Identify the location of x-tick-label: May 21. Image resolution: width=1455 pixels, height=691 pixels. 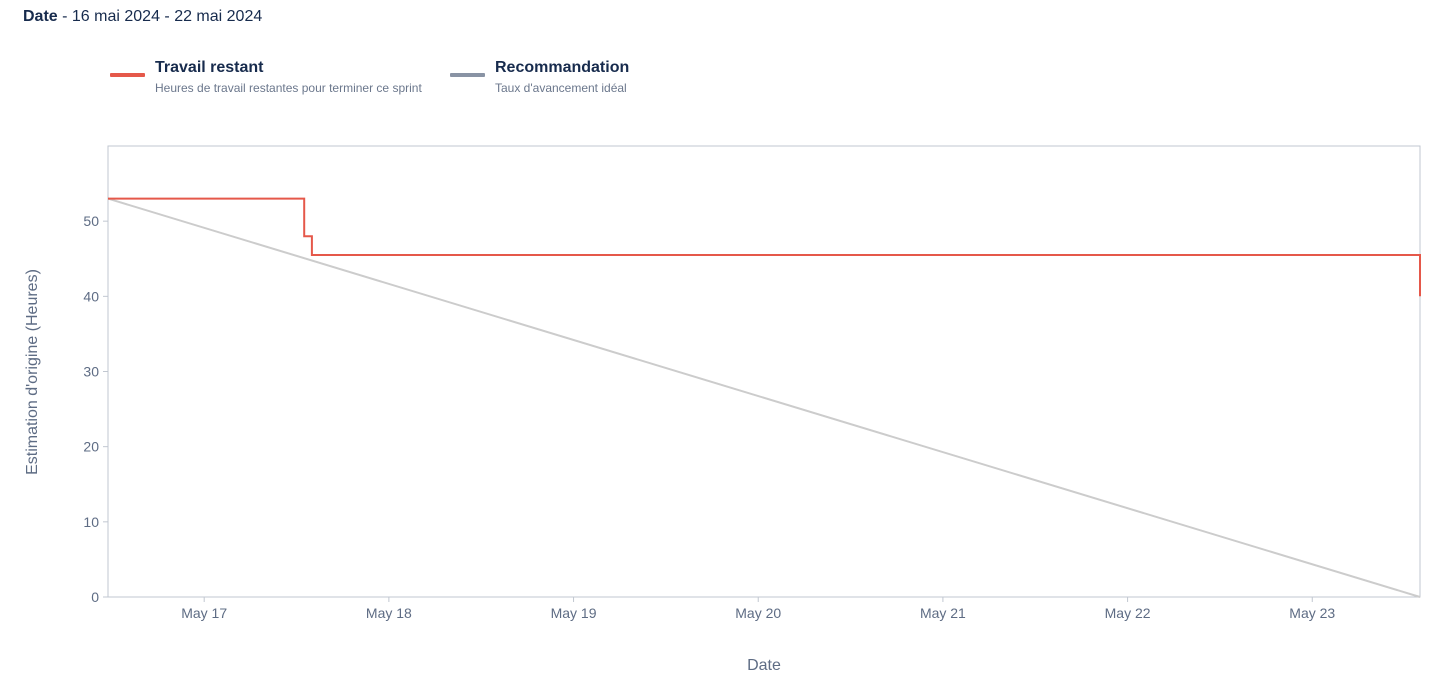
(943, 613).